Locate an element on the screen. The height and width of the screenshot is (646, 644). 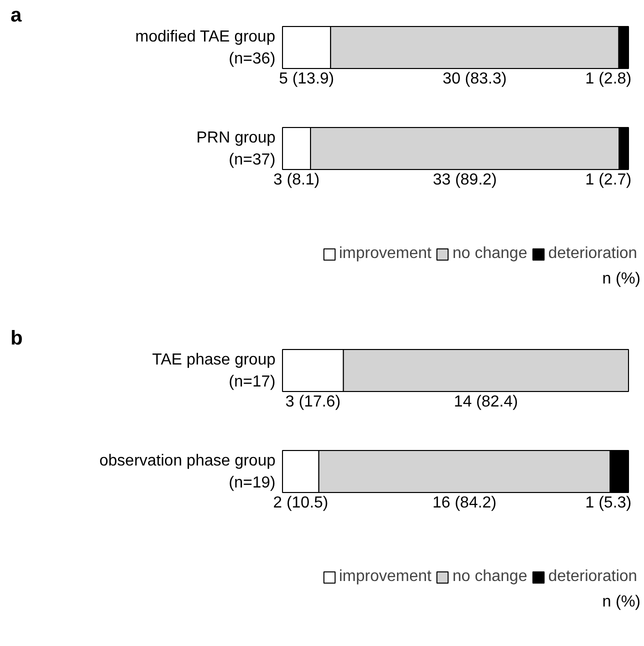
data-label: 3 (17.6) is located at coordinates (313, 402).